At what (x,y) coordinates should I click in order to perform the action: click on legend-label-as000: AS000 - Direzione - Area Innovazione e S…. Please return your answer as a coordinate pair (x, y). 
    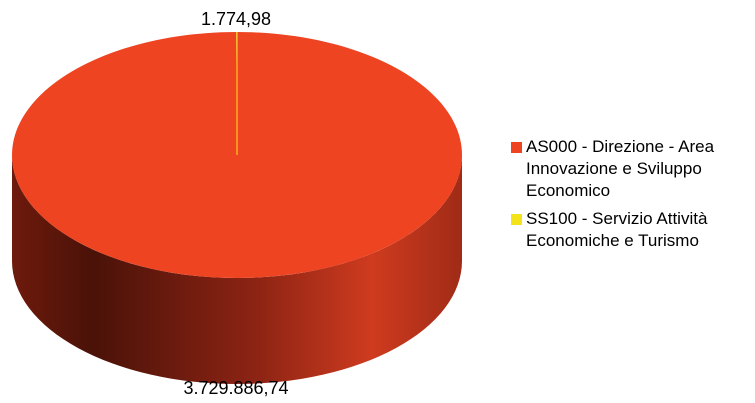
    Looking at the image, I should click on (620, 168).